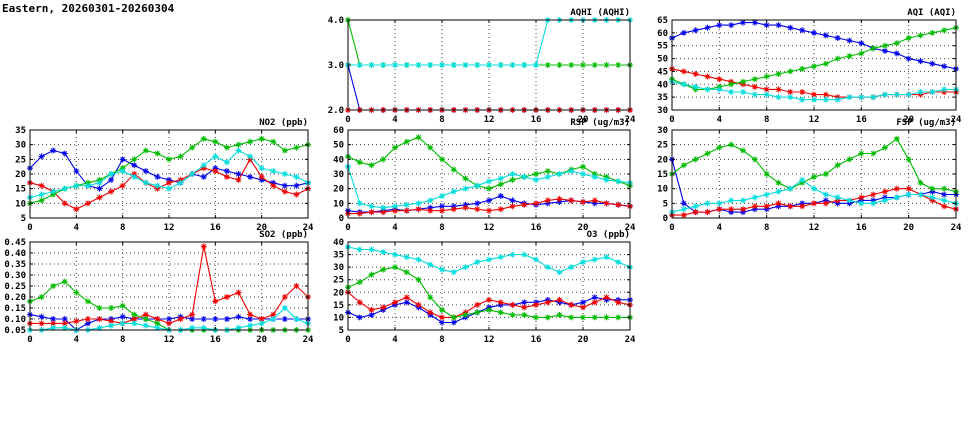 The width and height of the screenshot is (975, 447). Describe the element at coordinates (662, 47) in the screenshot. I see `y-tick-label: 55` at that location.